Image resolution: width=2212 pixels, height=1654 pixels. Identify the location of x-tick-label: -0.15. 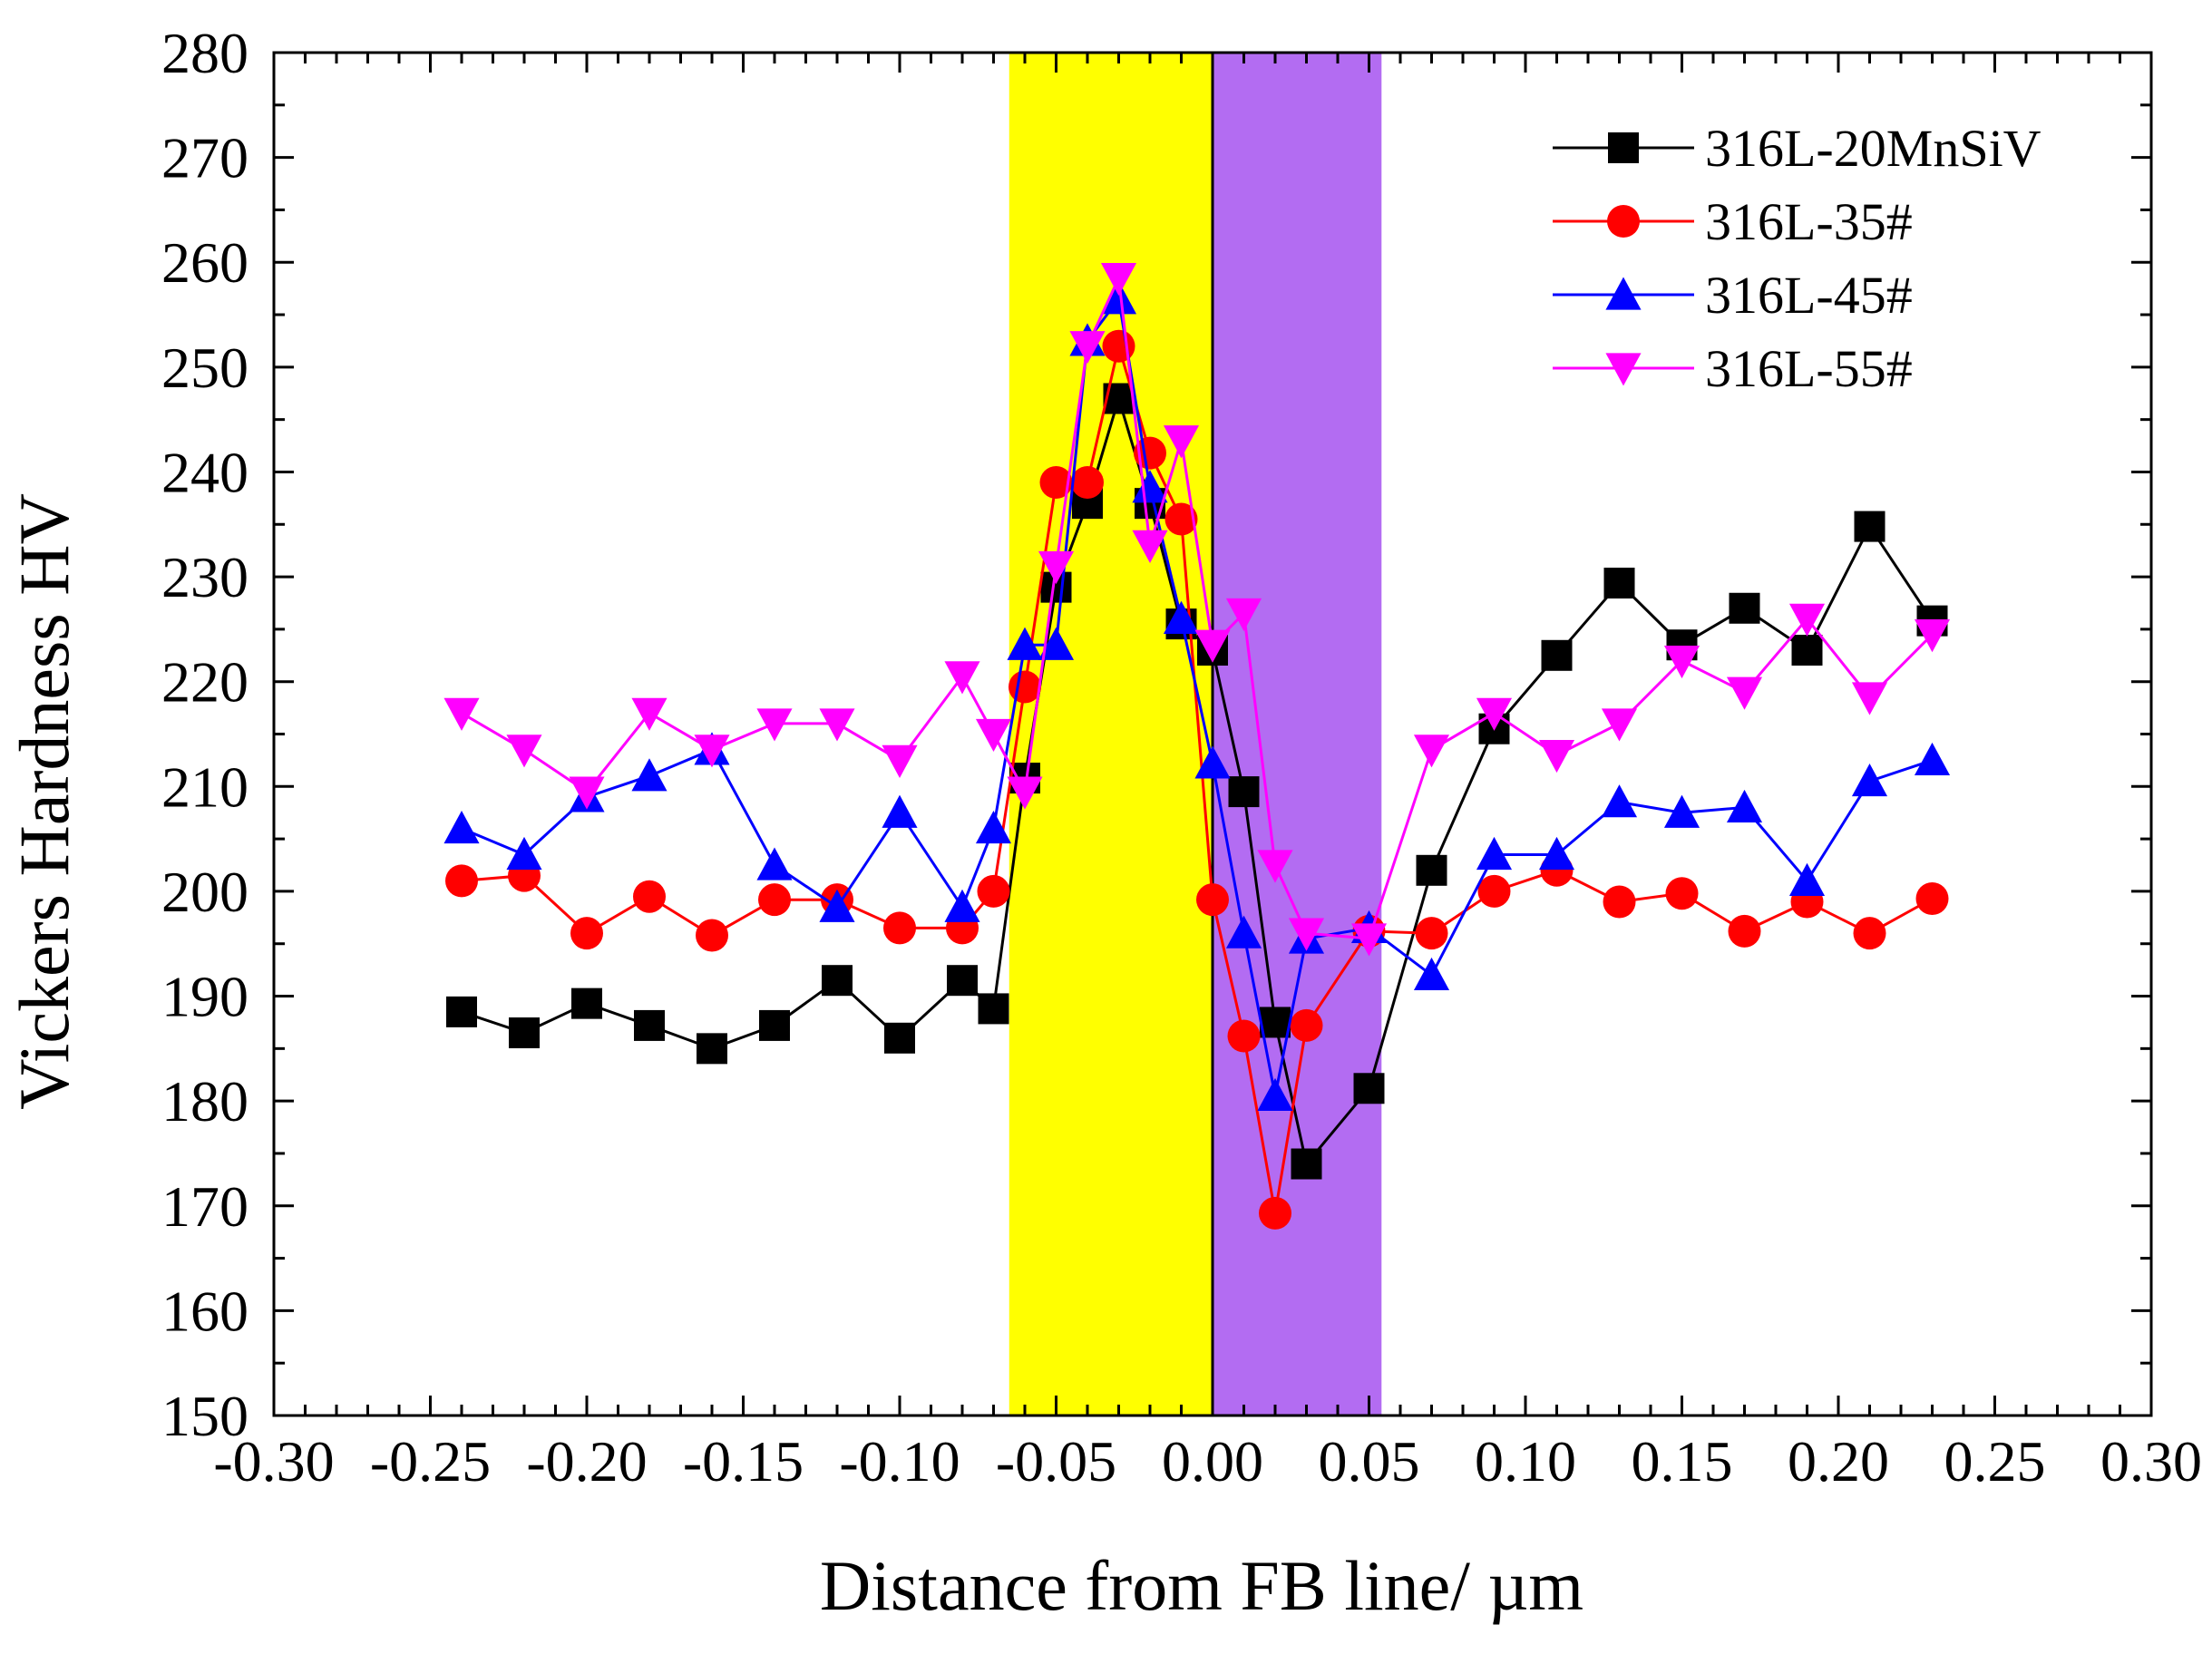
(743, 1461).